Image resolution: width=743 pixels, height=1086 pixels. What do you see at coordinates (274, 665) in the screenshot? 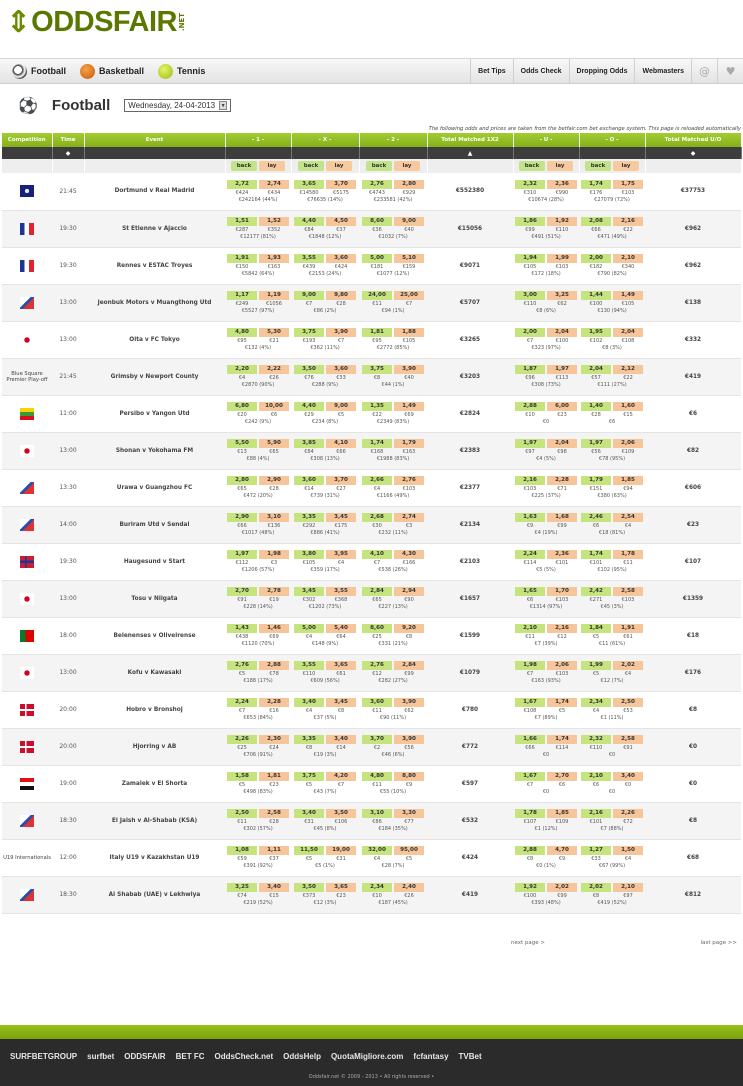
I see `lay-price: 2,88` at bounding box center [274, 665].